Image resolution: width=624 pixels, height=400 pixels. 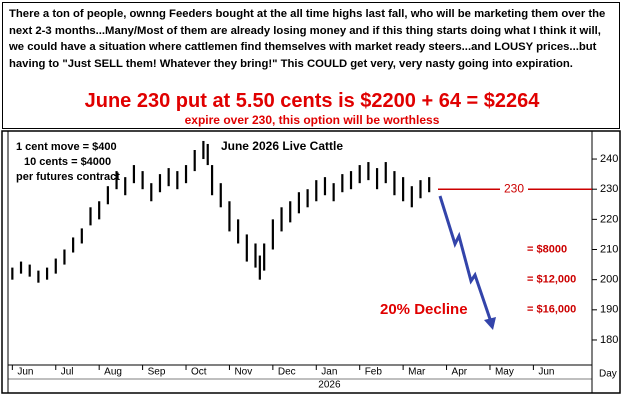 What do you see at coordinates (199, 372) in the screenshot?
I see `x-tick-label: Oct` at bounding box center [199, 372].